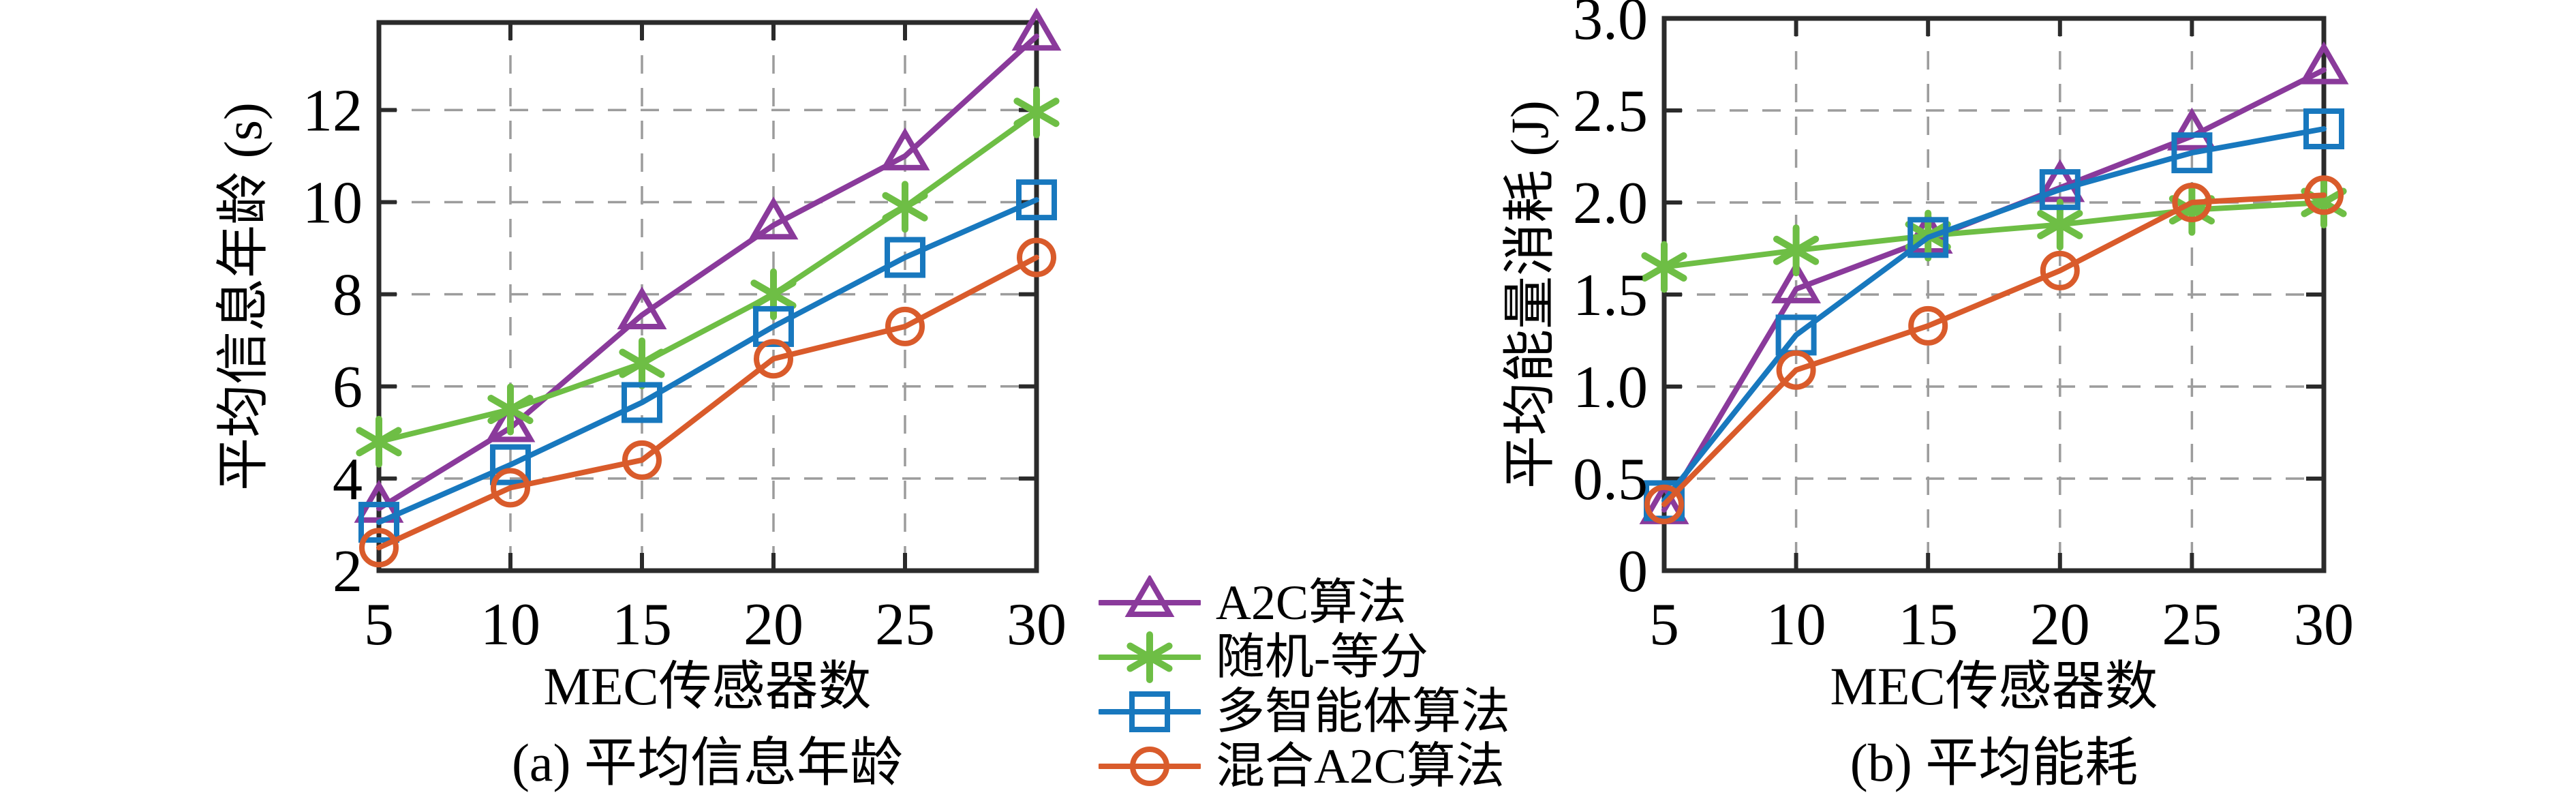 The height and width of the screenshot is (797, 2576). Describe the element at coordinates (1610, 295) in the screenshot. I see `svg-text: 1.5` at that location.